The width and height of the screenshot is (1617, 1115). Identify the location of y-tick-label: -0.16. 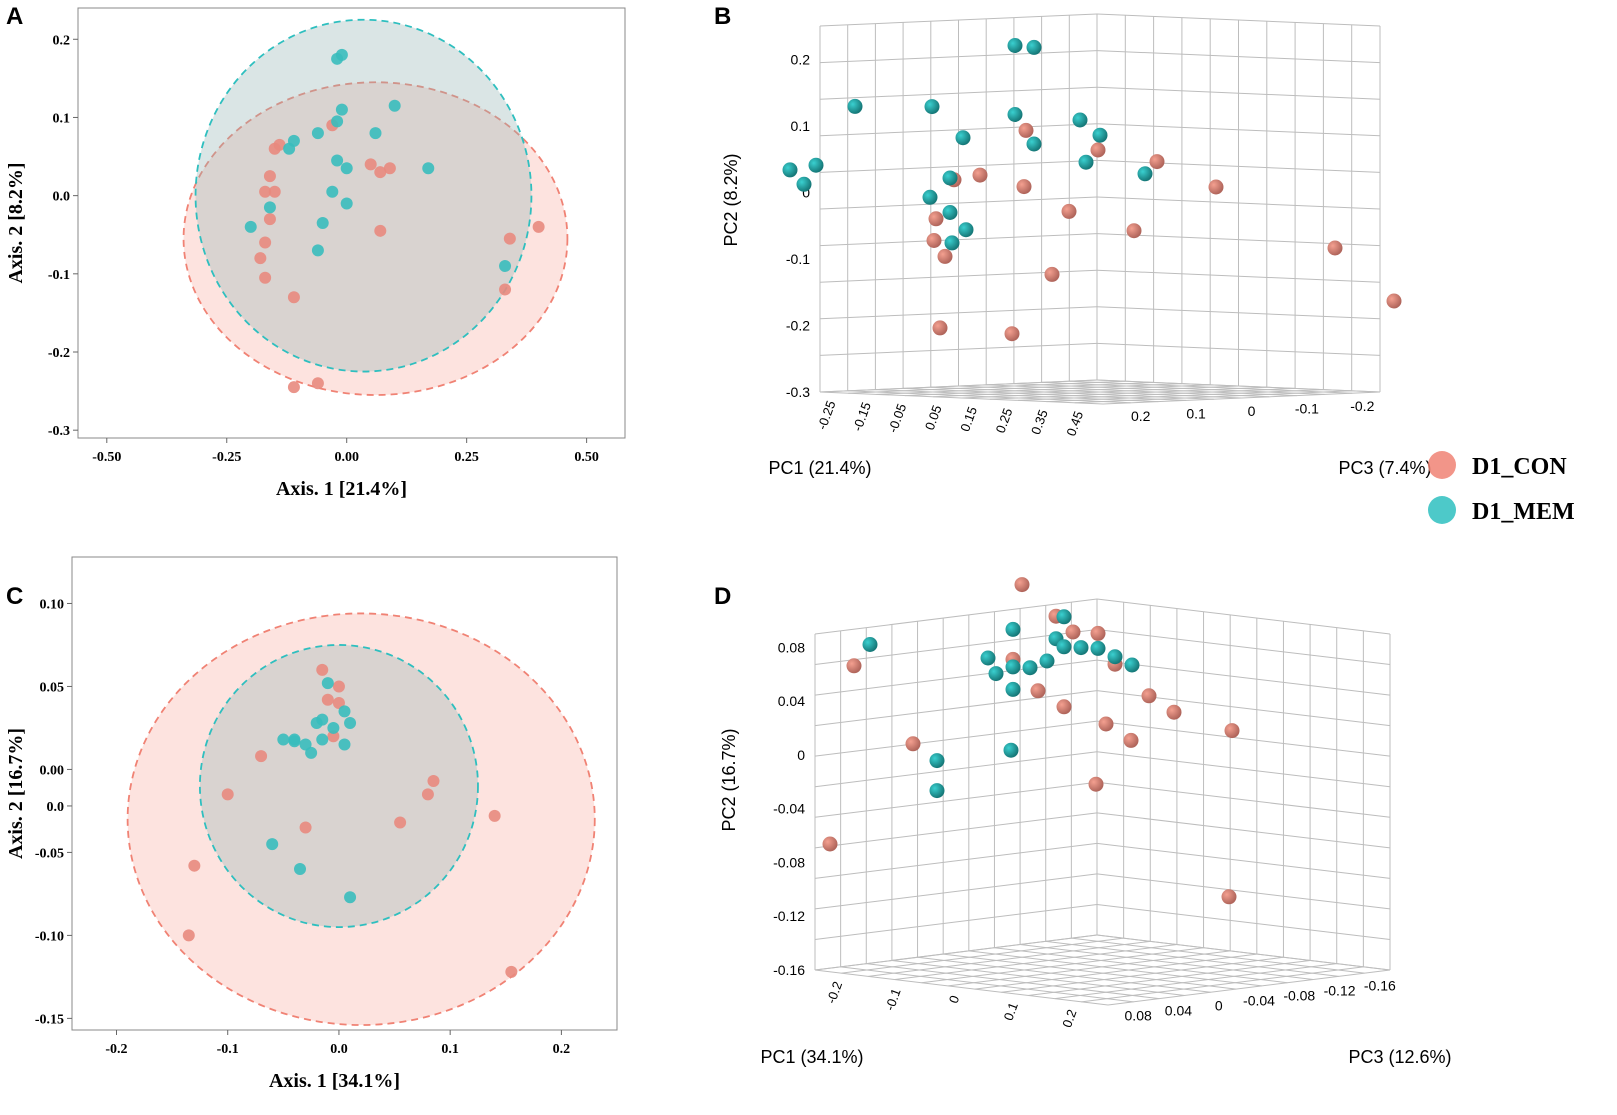
(789, 970).